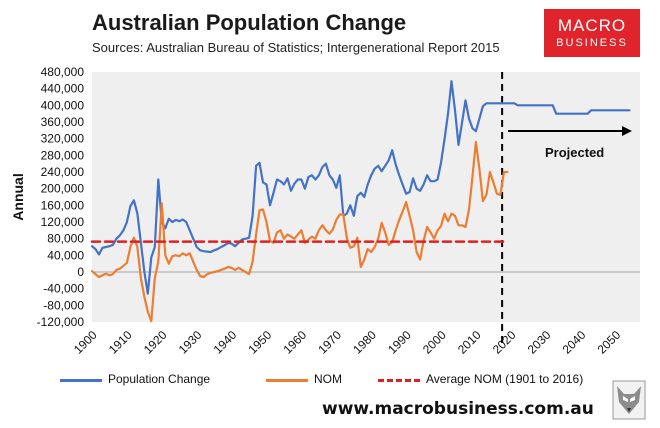  Describe the element at coordinates (249, 22) in the screenshot. I see `chart-title: Australian Population Change` at that location.